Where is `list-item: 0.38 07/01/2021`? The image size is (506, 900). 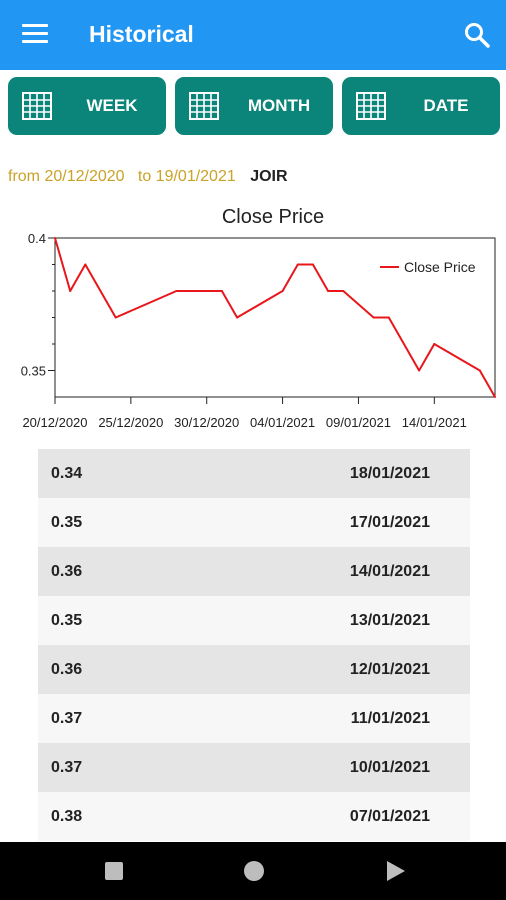
list-item: 0.38 07/01/2021 is located at coordinates (254, 816).